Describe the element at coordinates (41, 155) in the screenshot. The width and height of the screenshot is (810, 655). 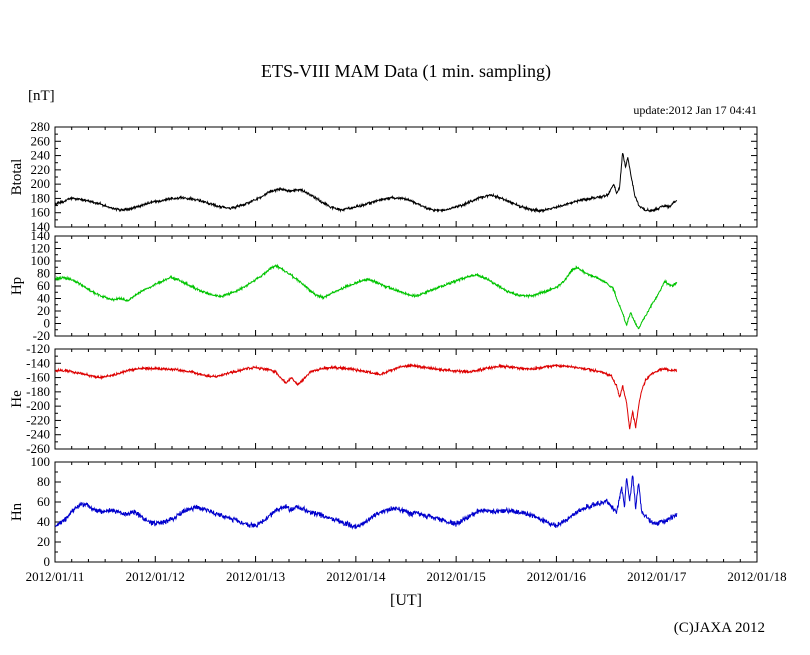
I see `y-tick-label: 240` at that location.